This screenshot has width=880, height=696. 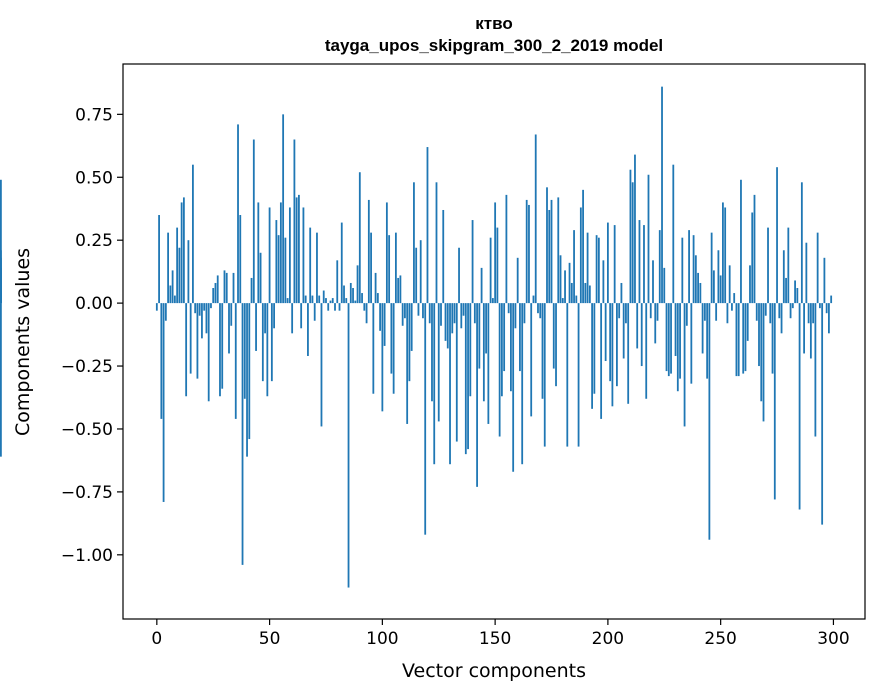 What do you see at coordinates (94, 241) in the screenshot?
I see `y-tick-label: 0.25` at bounding box center [94, 241].